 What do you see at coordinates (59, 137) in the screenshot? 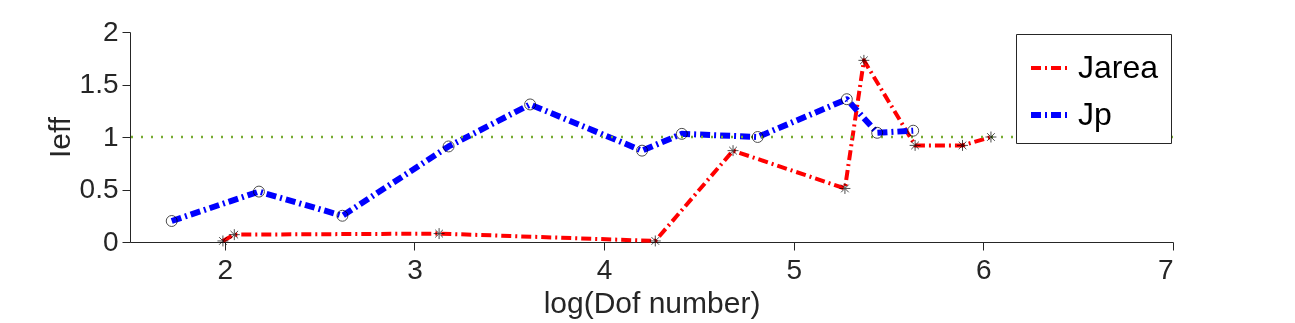
I see `y-axis-title: Ieff` at bounding box center [59, 137].